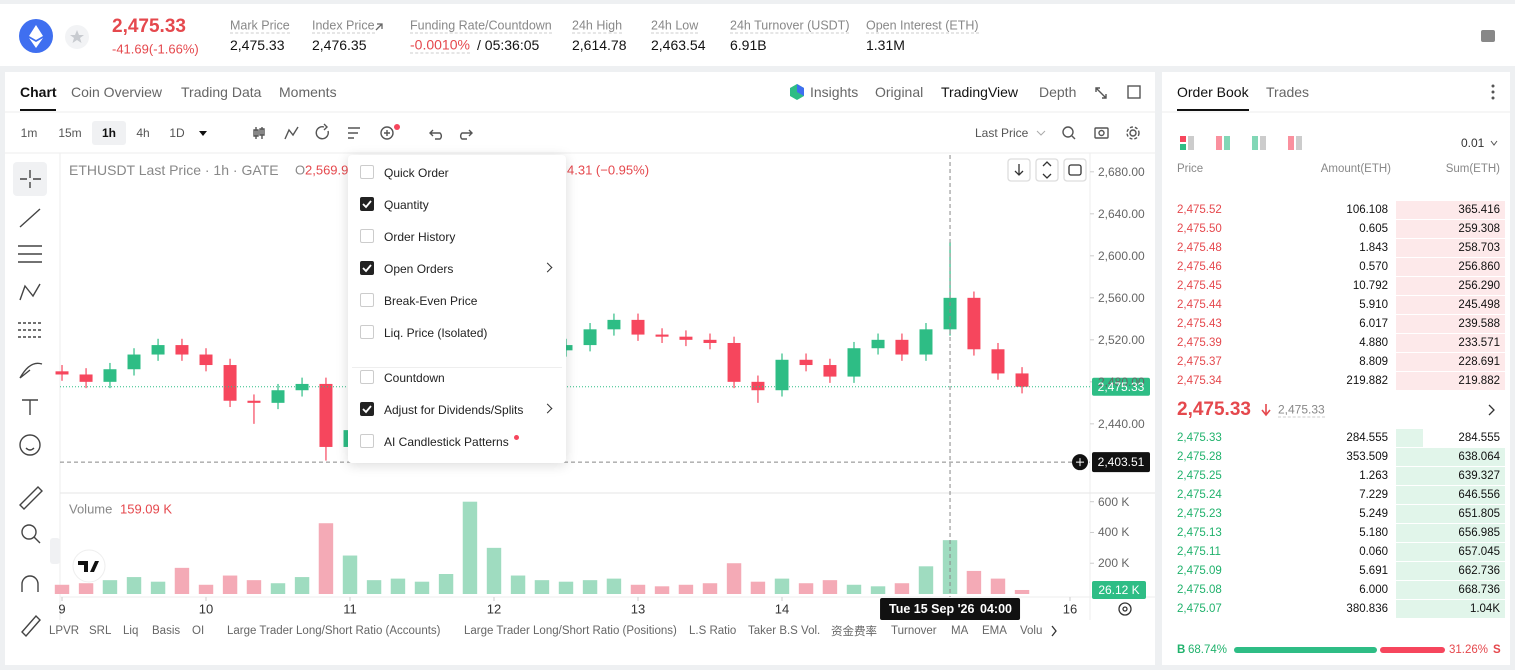  I want to click on external-link-icon, so click(379, 27).